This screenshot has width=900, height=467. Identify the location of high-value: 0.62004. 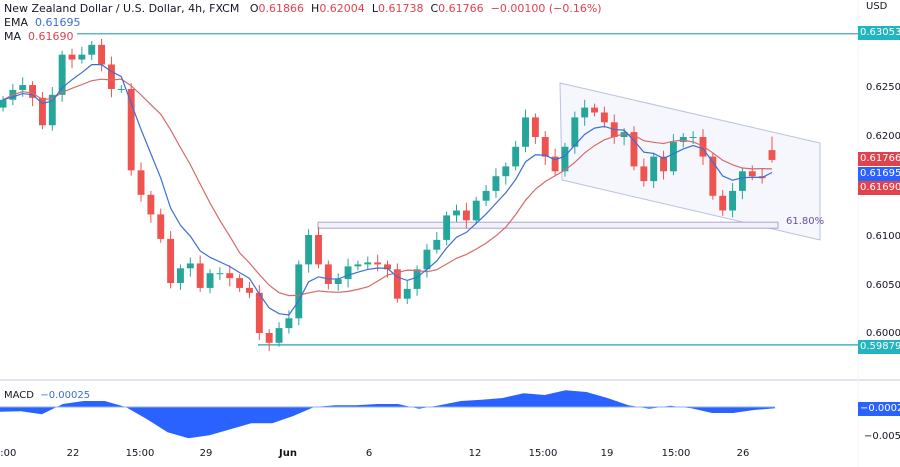
(342, 8).